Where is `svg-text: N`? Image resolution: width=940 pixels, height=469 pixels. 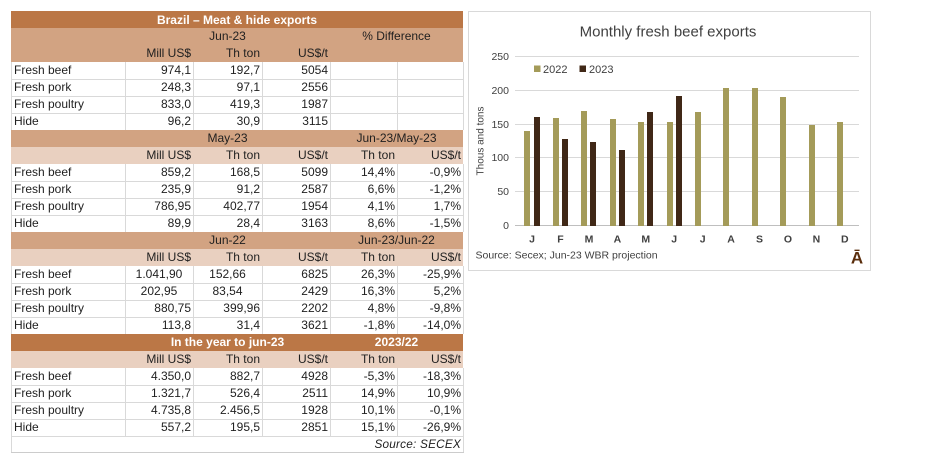 svg-text: N is located at coordinates (817, 239).